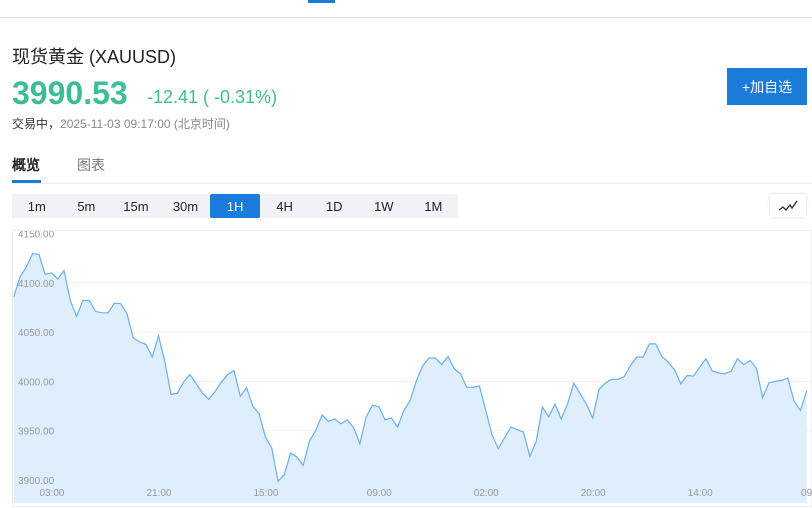 The image size is (812, 508). Describe the element at coordinates (87, 206) in the screenshot. I see `period-5m: 5m` at that location.